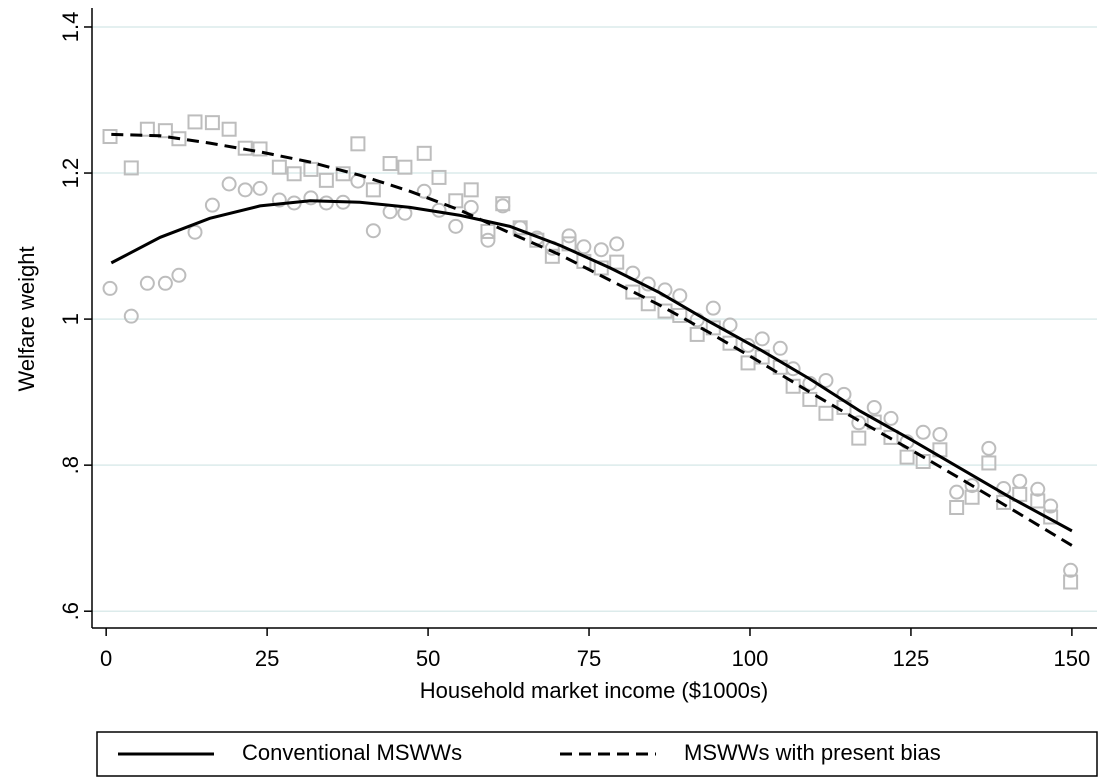 The height and width of the screenshot is (779, 1109). I want to click on x-tick-label: 25, so click(267, 658).